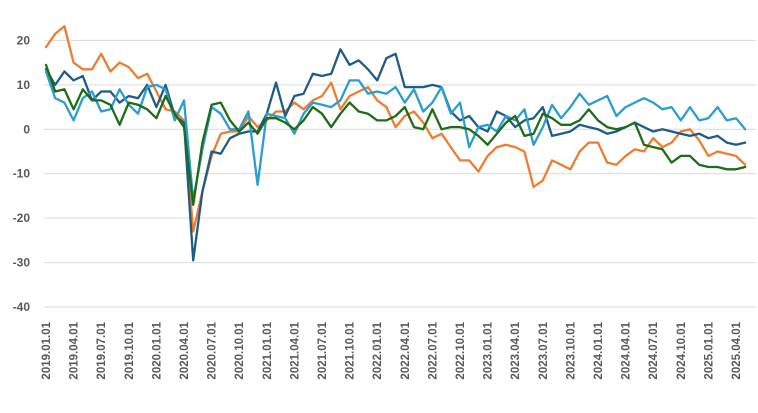 The image size is (758, 413). What do you see at coordinates (24, 40) in the screenshot?
I see `y-tick-label: 20` at bounding box center [24, 40].